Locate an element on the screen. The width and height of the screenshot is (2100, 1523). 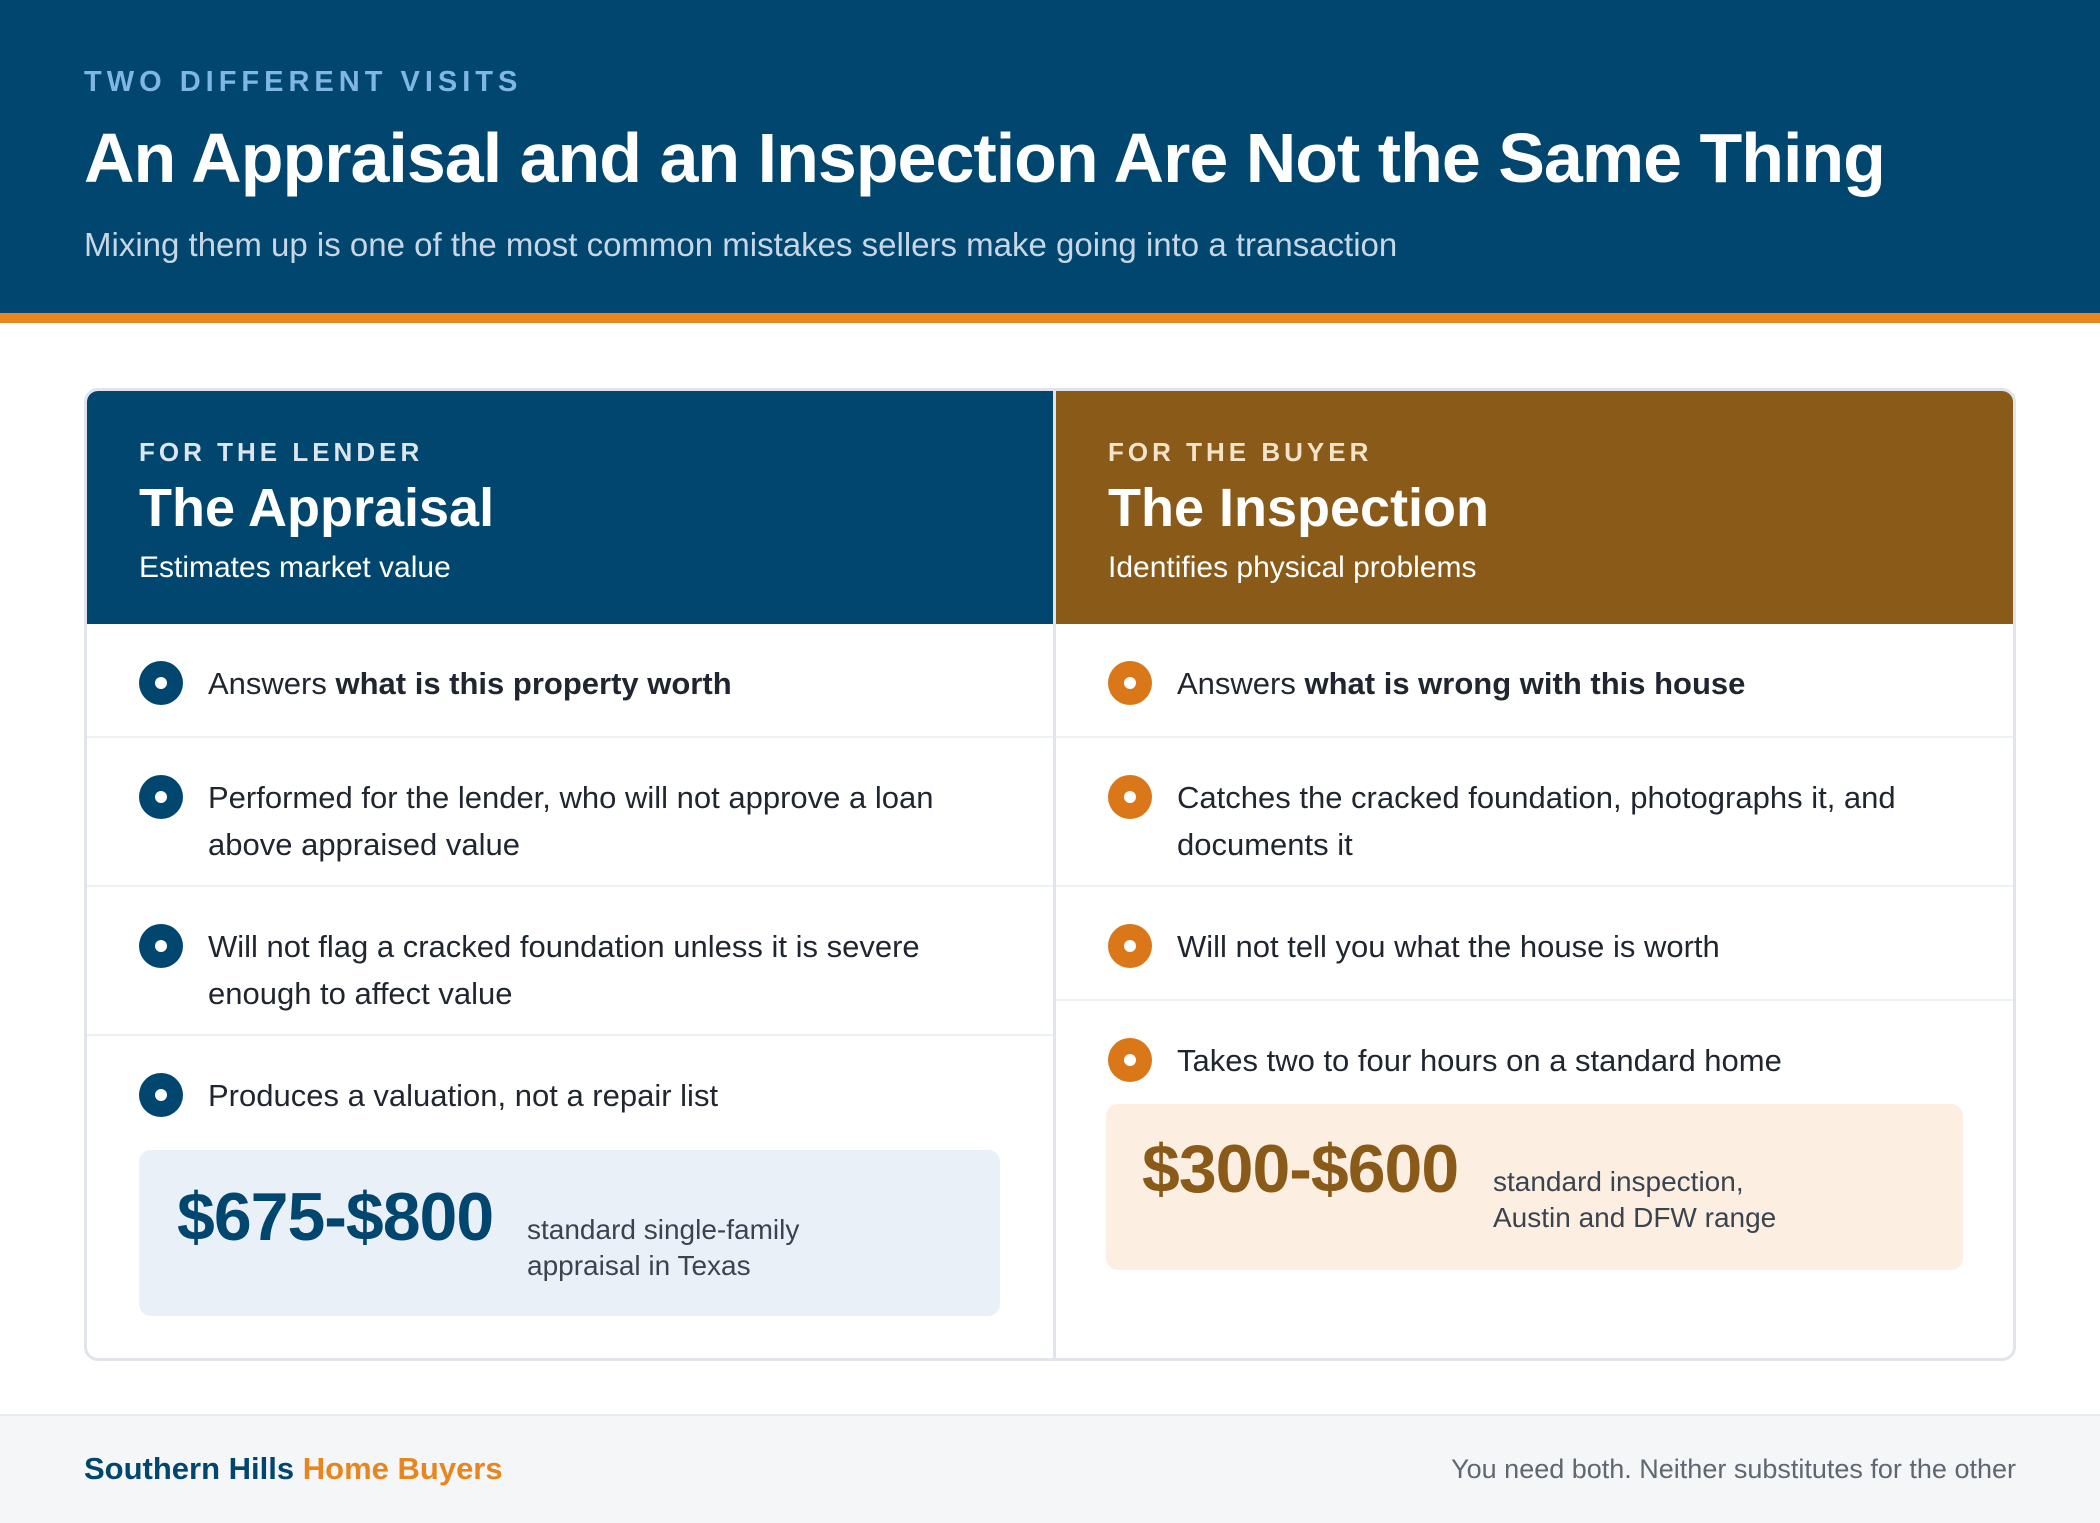
brand-name-part: Home Buyers is located at coordinates (402, 1468).